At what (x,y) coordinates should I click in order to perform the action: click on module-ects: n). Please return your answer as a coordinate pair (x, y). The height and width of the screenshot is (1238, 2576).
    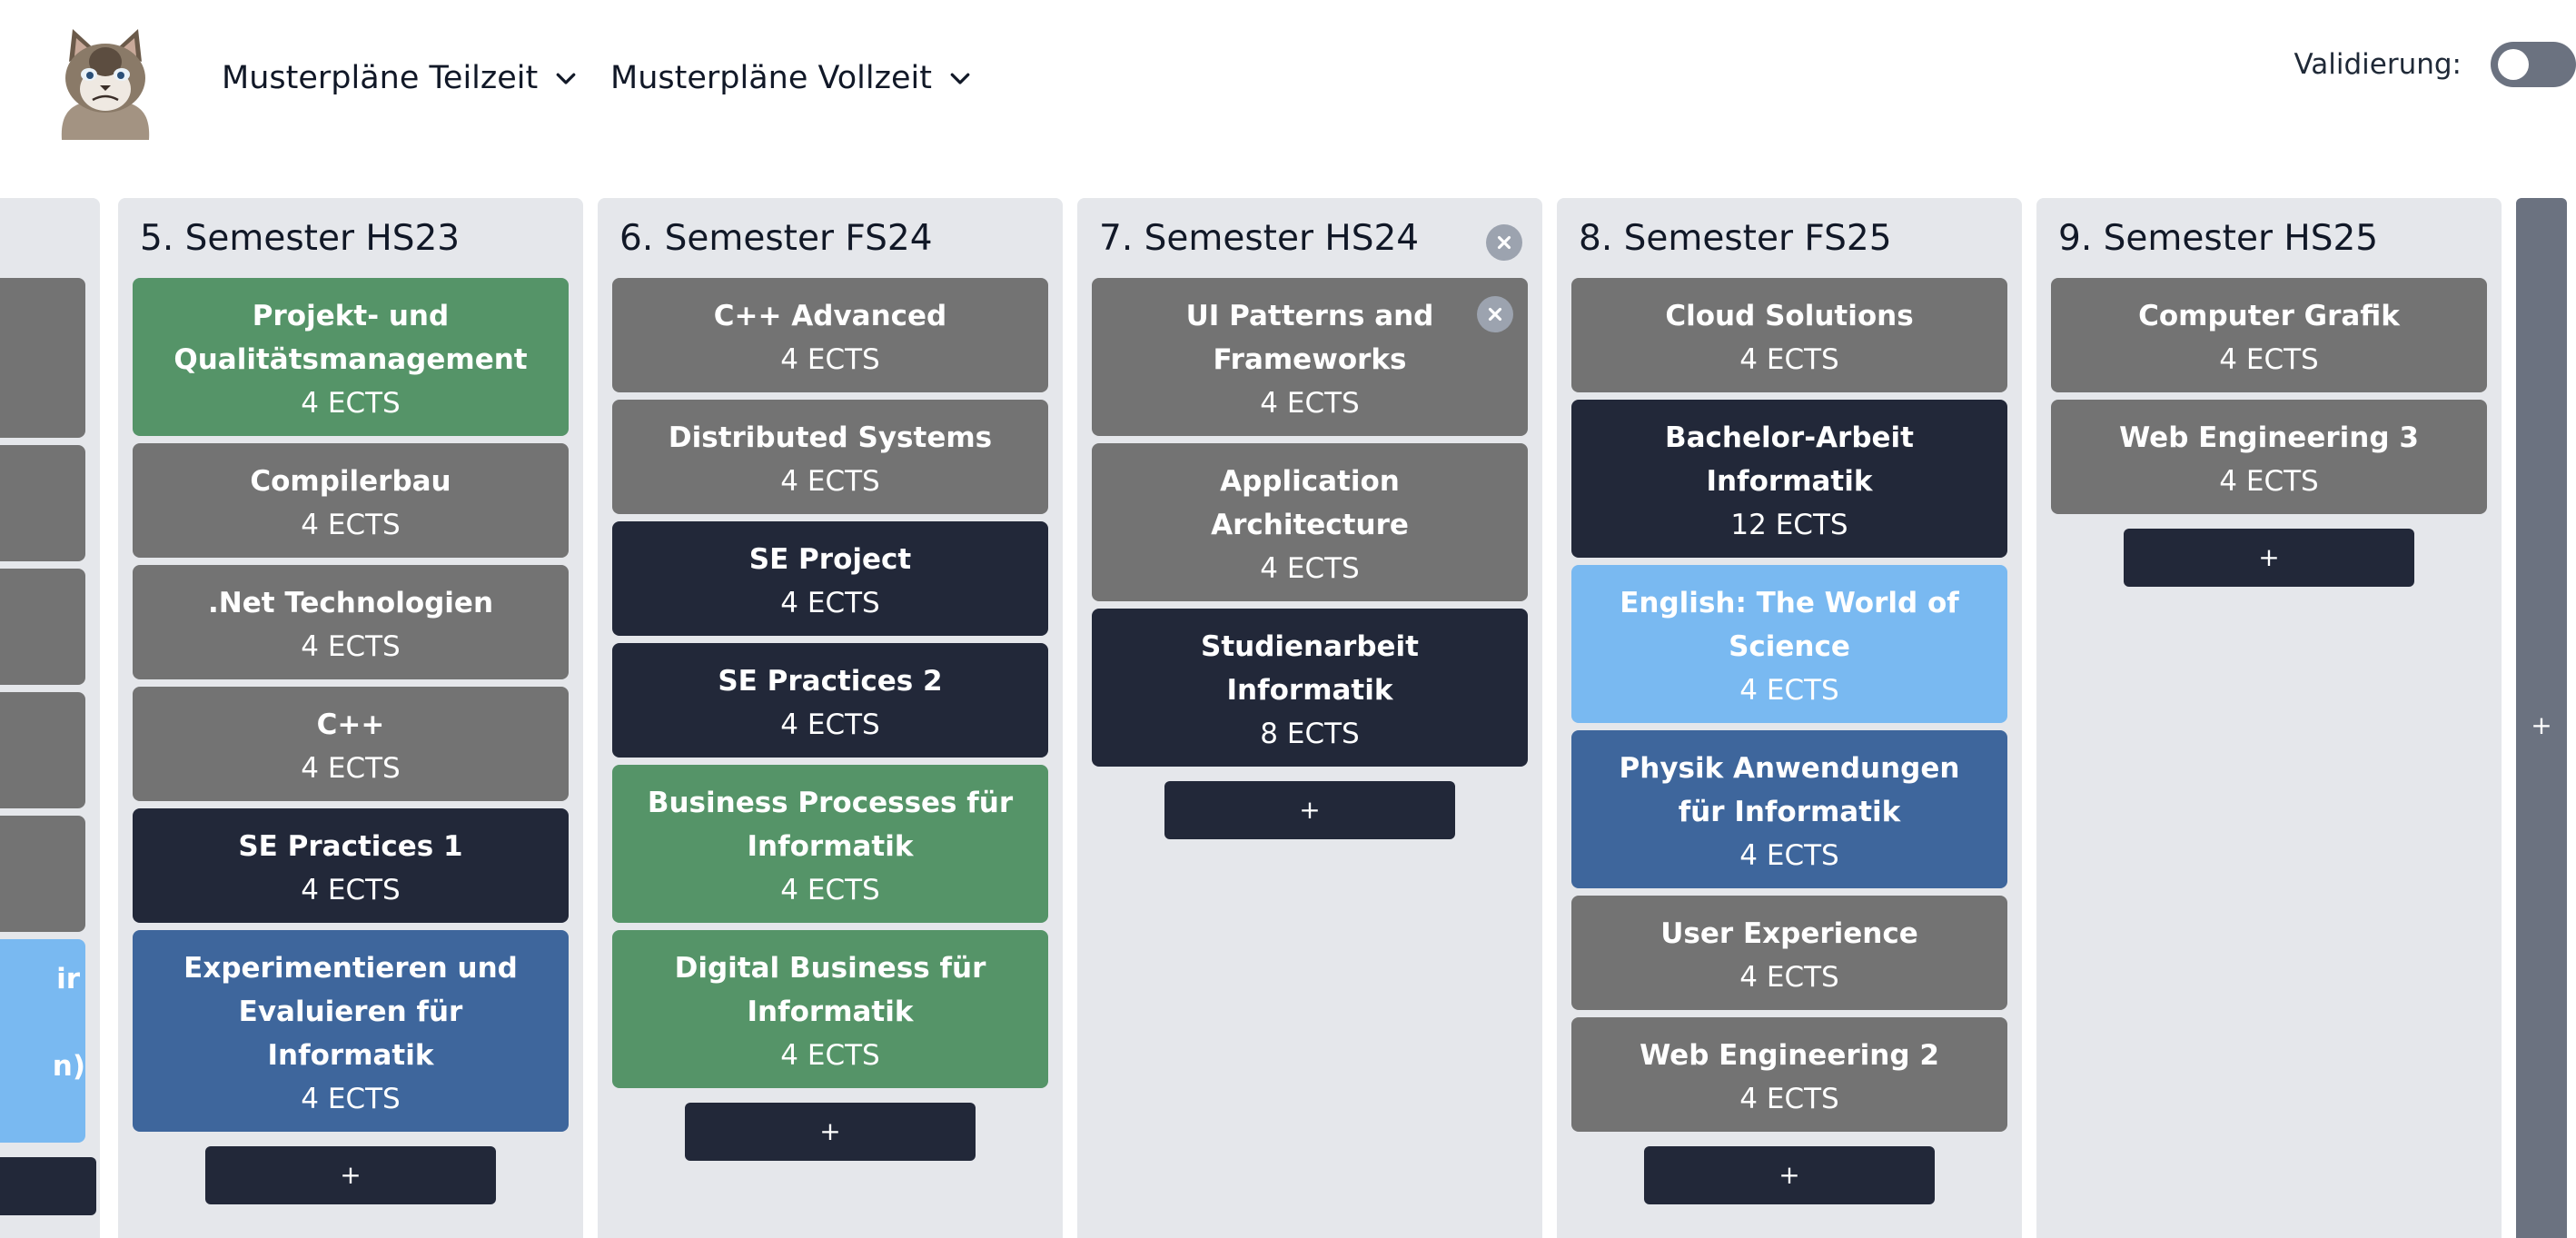
    Looking at the image, I should click on (68, 1066).